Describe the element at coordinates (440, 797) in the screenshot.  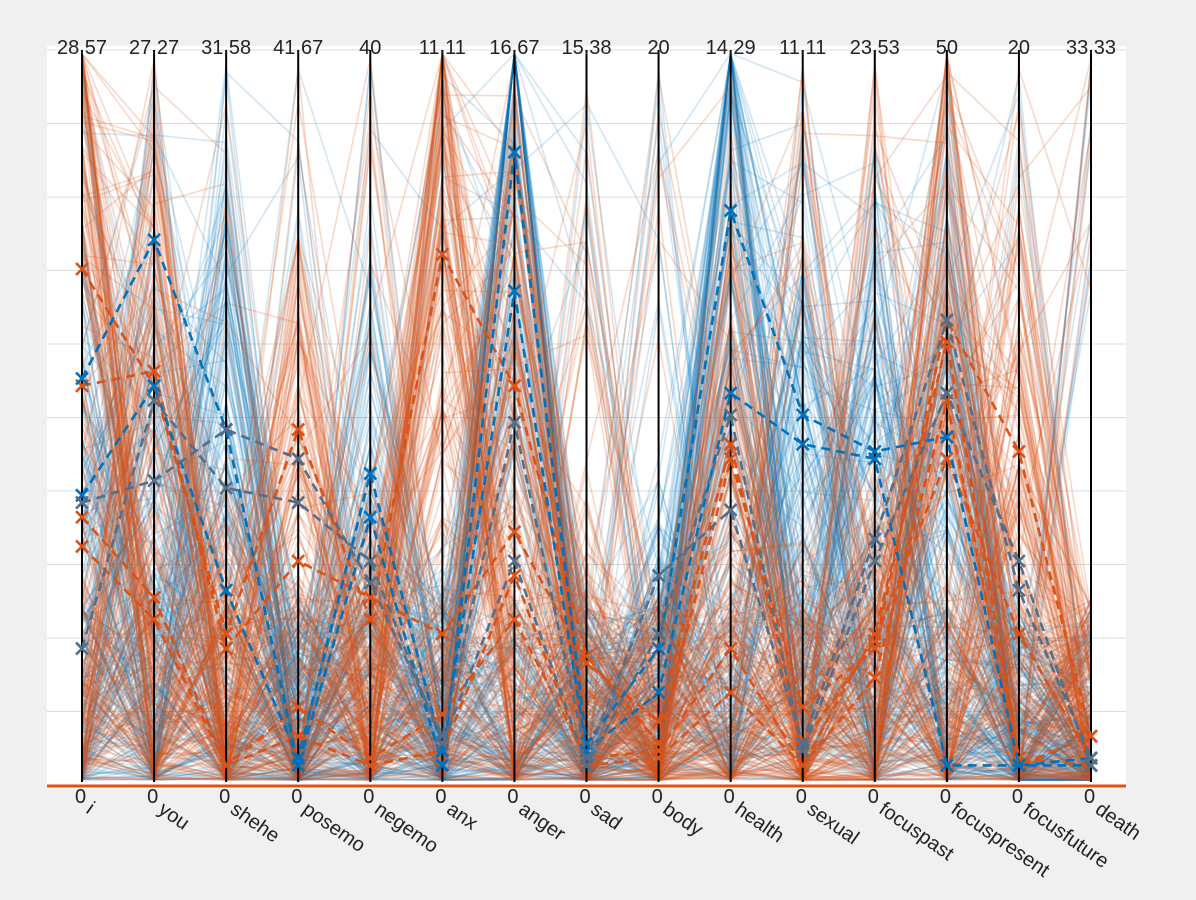
I see `axis-min-label-anx: 0` at that location.